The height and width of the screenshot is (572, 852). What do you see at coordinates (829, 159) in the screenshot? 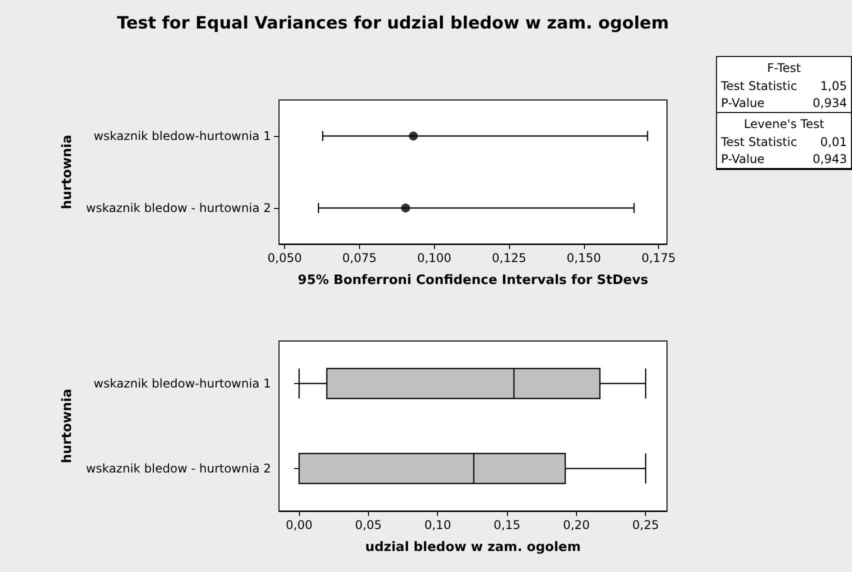
I see `text: 0,943` at bounding box center [829, 159].